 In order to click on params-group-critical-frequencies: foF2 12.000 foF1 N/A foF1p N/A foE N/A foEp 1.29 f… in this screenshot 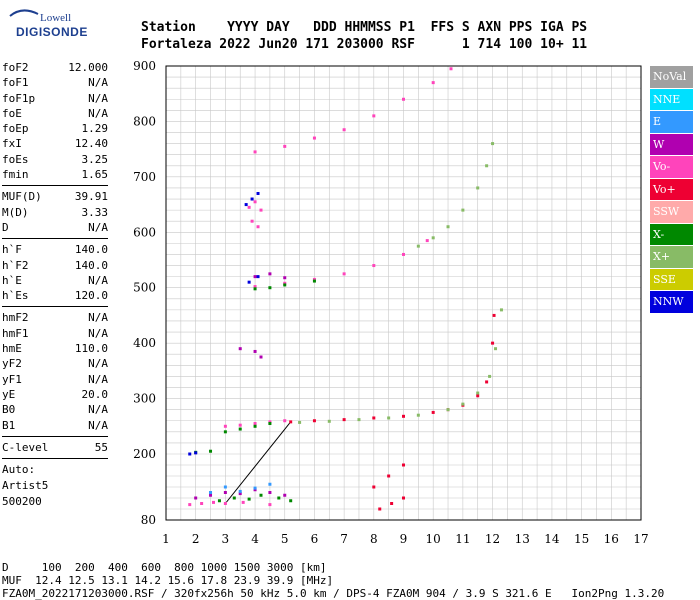, I will do `click(55, 121)`.